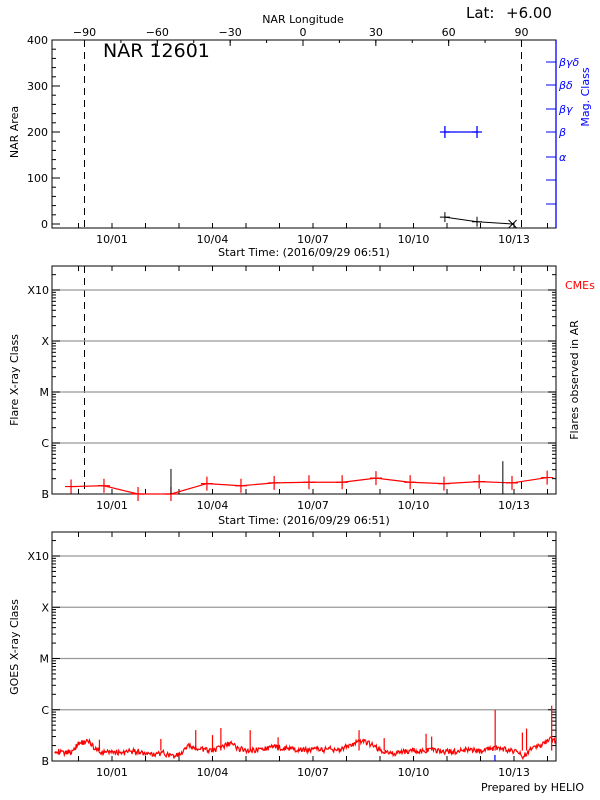 The image size is (600, 800). I want to click on top-tick-label: 90, so click(522, 32).